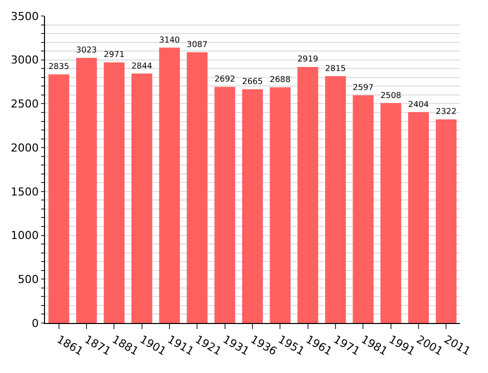  Describe the element at coordinates (335, 67) in the screenshot. I see `data-label: 2815` at that location.